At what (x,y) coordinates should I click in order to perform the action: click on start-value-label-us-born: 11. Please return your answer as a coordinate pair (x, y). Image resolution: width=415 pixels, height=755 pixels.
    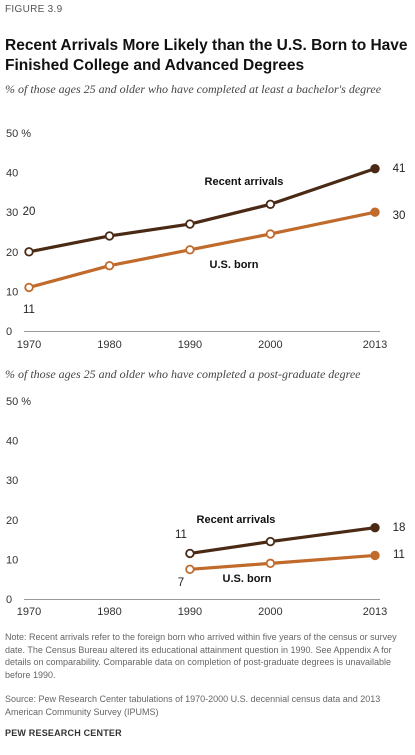
    Looking at the image, I should click on (29, 310).